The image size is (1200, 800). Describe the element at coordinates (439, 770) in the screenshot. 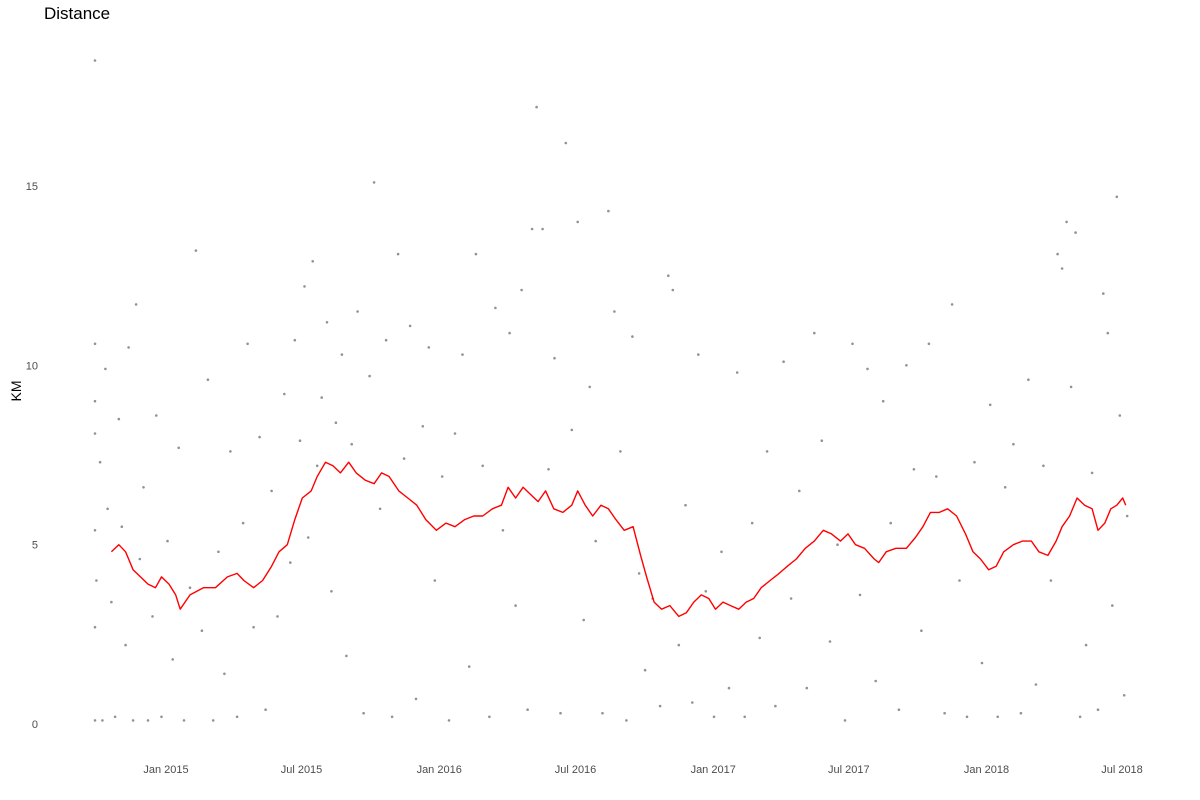

I see `x-tick-label: Jan 2016` at that location.